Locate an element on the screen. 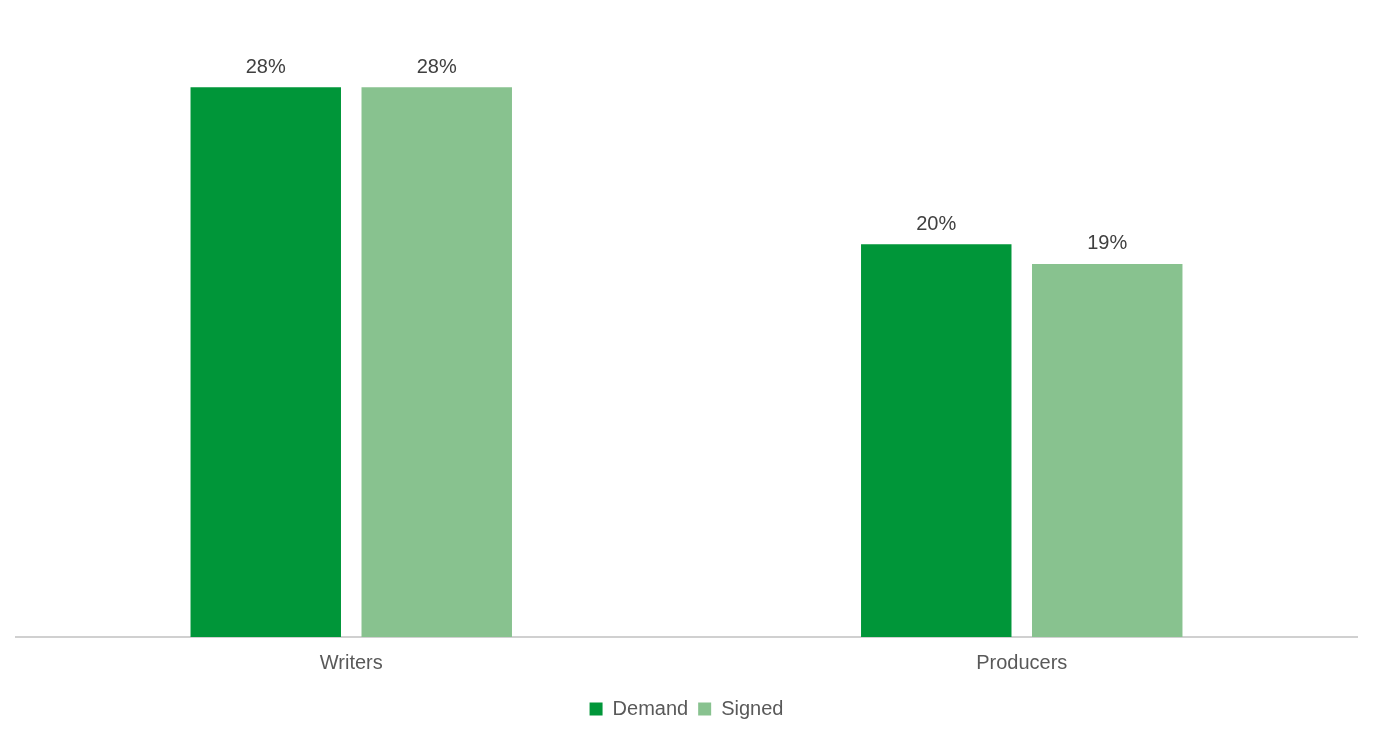 This screenshot has height=737, width=1373. data-label: 19% is located at coordinates (1107, 242).